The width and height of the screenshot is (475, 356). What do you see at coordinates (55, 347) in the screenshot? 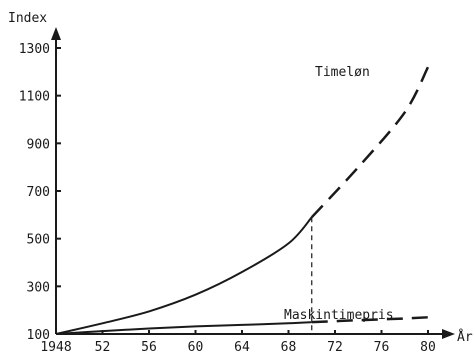
I see `x-tick-label: 1948` at bounding box center [55, 347].